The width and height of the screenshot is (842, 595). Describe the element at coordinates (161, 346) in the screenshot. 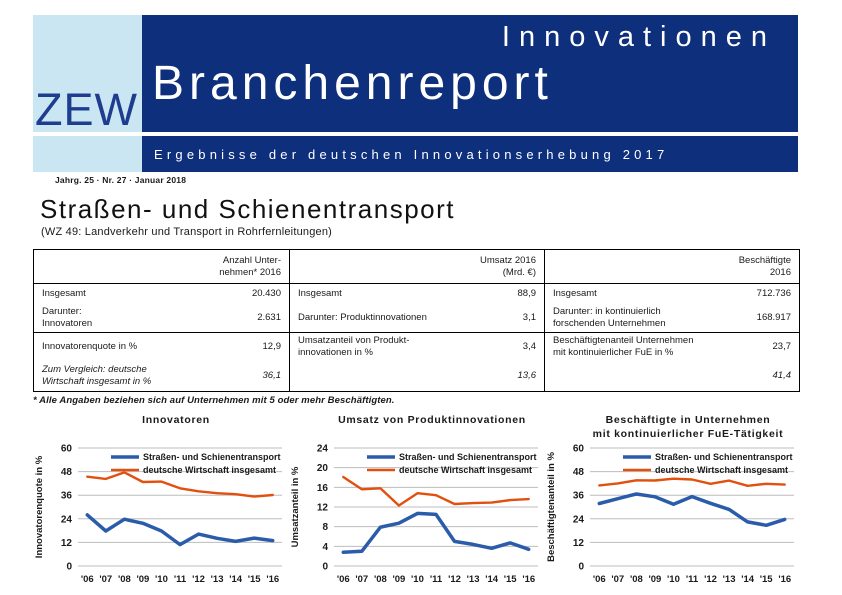

I see `table-row: Innovatorenquote in % 12,9` at that location.